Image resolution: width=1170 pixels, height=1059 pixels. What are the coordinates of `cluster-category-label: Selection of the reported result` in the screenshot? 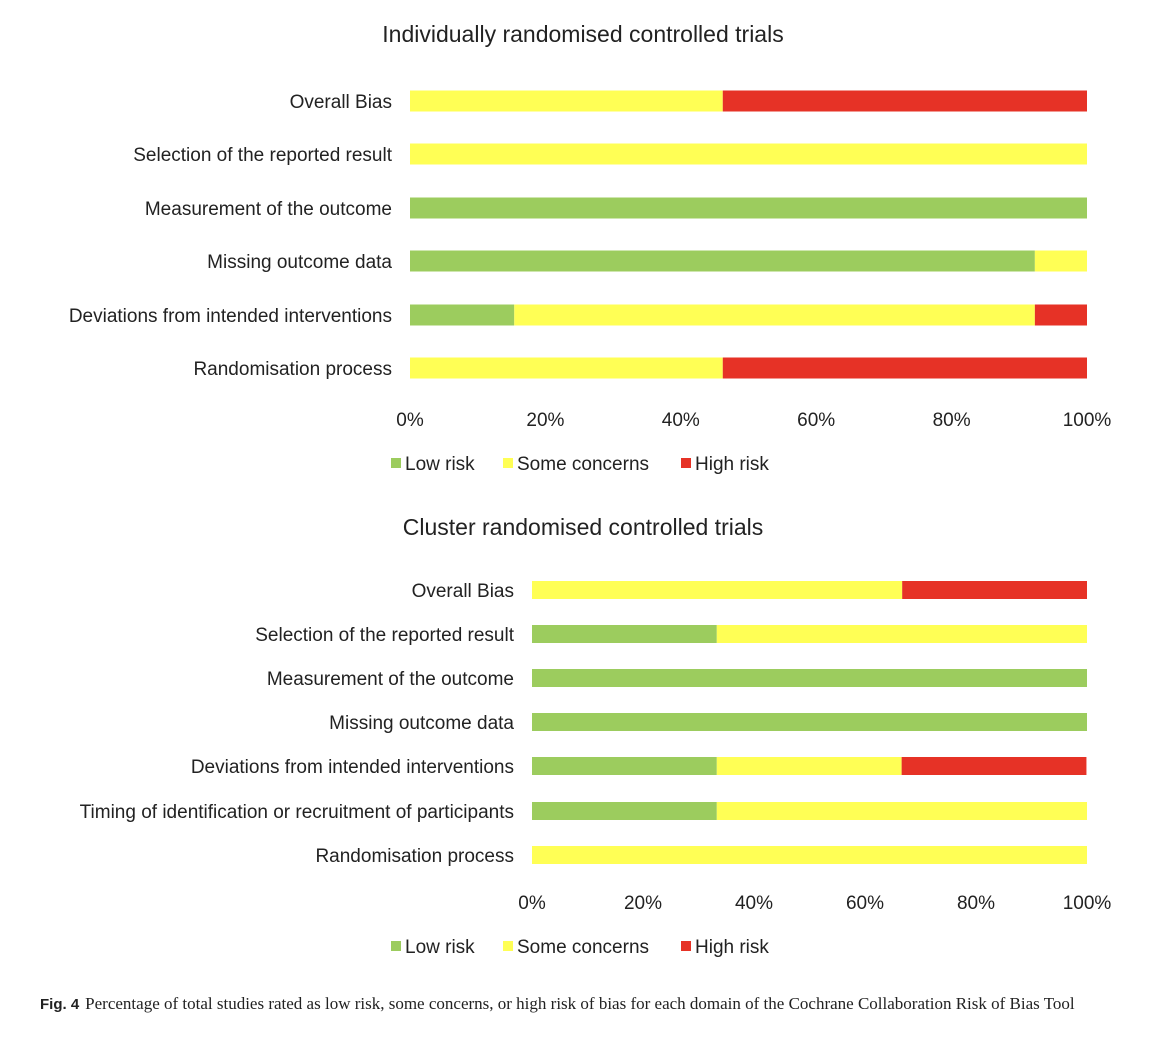 It's located at (384, 635).